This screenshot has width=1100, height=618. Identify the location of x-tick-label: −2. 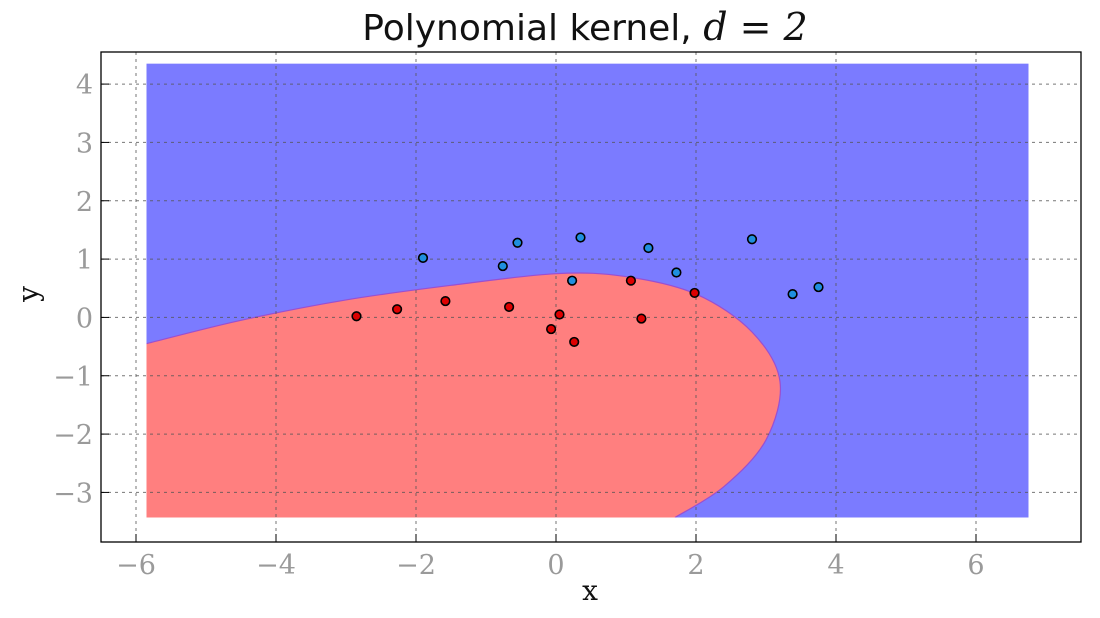
(416, 565).